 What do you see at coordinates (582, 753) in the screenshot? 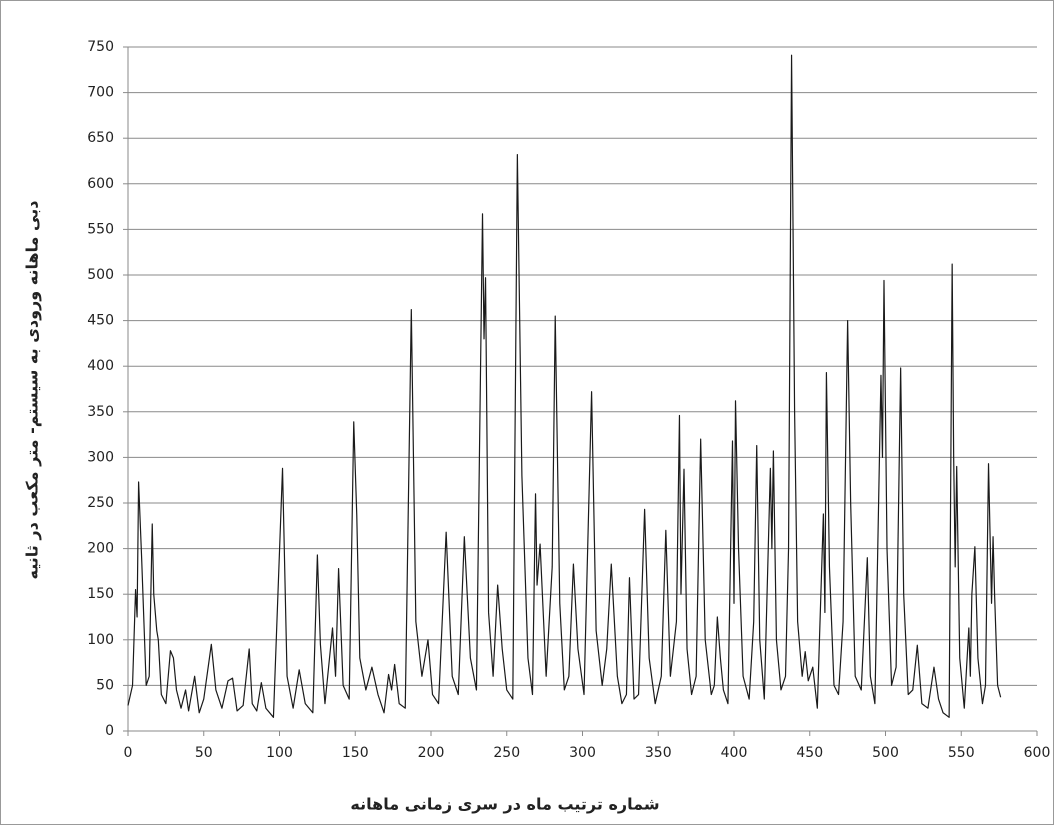
I see `x-tick-label: 300` at bounding box center [582, 753].